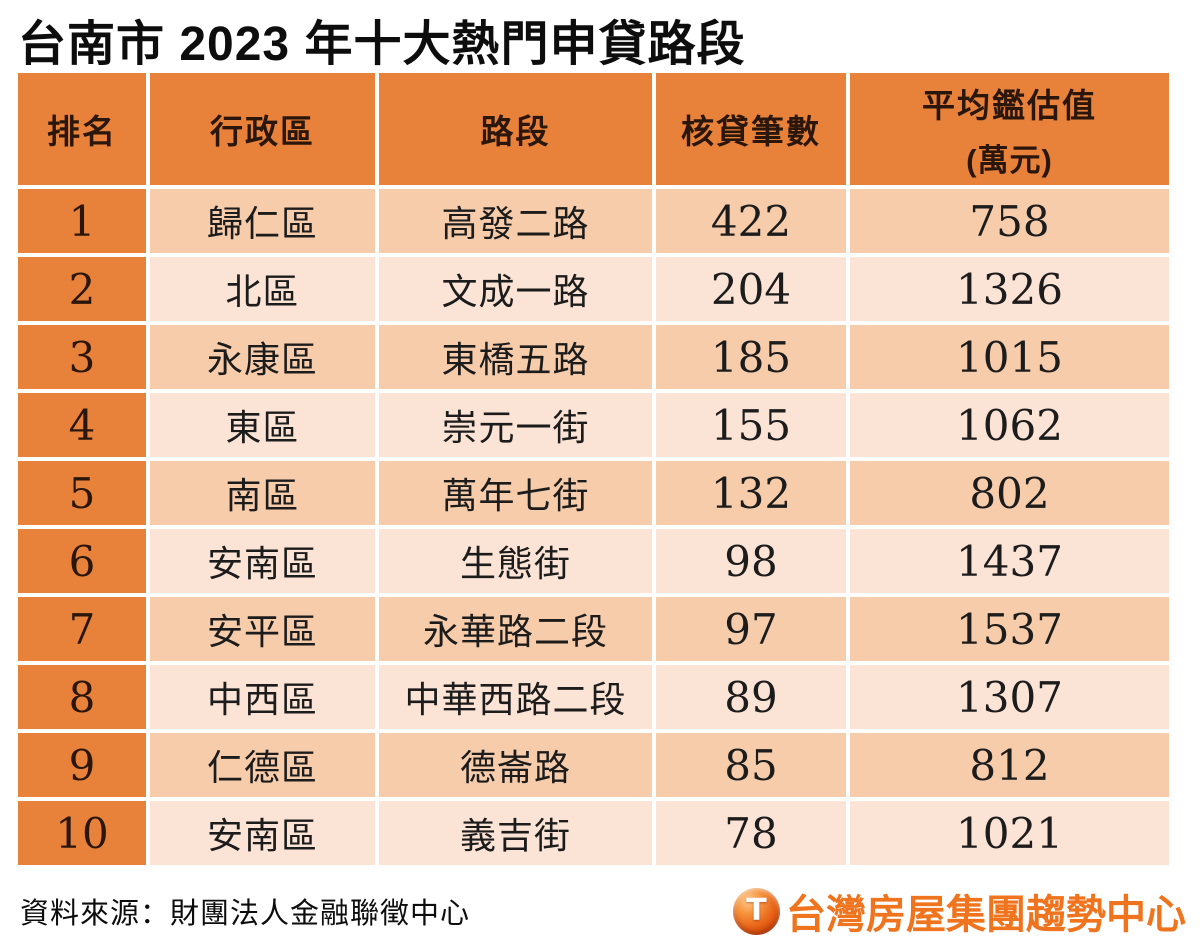  Describe the element at coordinates (600, 911) in the screenshot. I see `footer: 資料來源：財團法人金融聯徵中心 T 台灣房屋集團趨勢中心` at that location.